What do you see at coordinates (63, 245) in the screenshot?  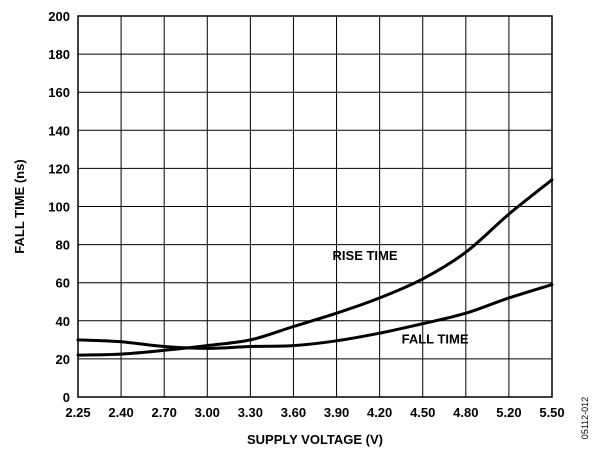 I see `y-tick-label: 80` at bounding box center [63, 245].